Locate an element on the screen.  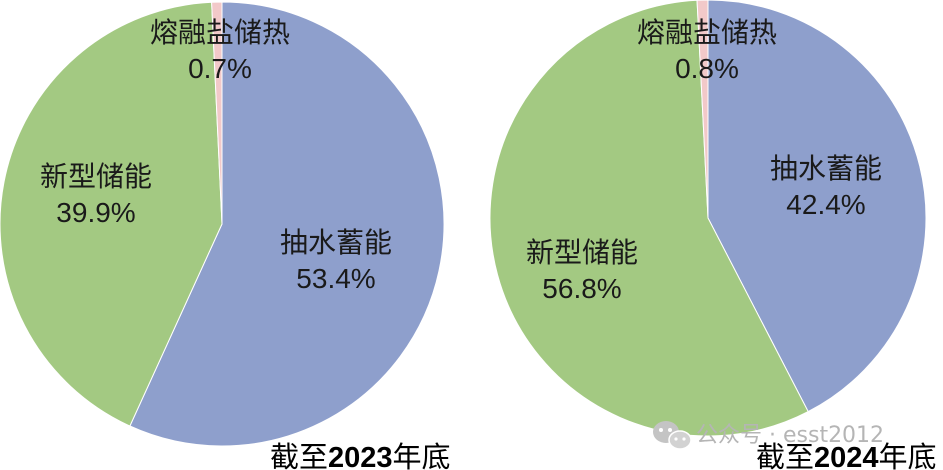
caption-year-2023: 2023 is located at coordinates (360, 456).